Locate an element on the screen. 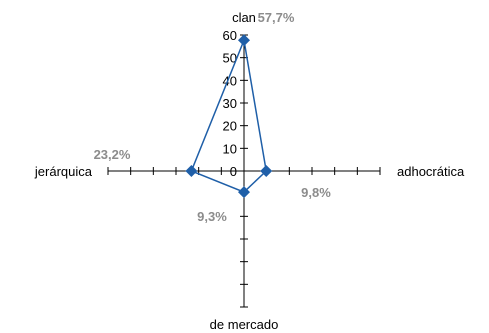  data-point-clan is located at coordinates (244, 40).